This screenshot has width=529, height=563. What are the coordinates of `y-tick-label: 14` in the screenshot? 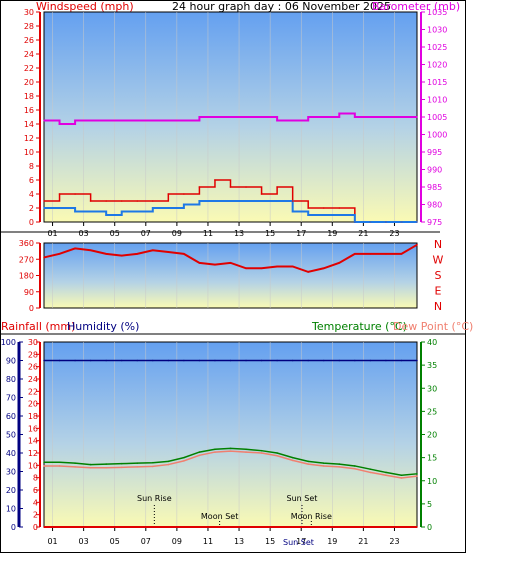 It's located at (33, 441).